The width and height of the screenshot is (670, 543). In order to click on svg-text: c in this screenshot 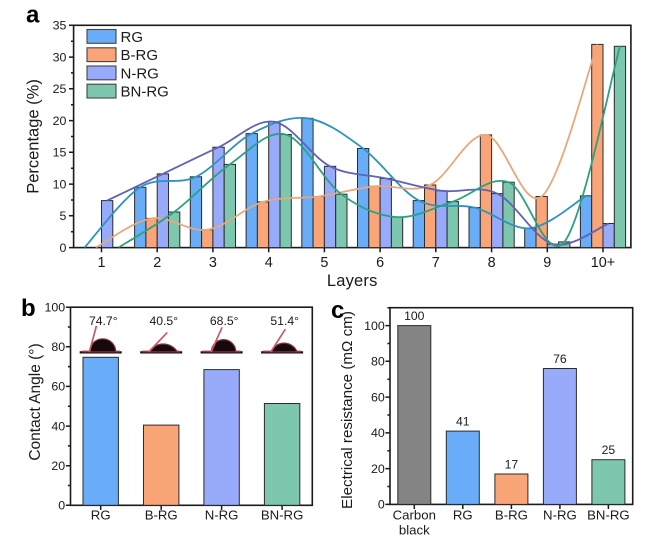, I will do `click(337, 310)`.